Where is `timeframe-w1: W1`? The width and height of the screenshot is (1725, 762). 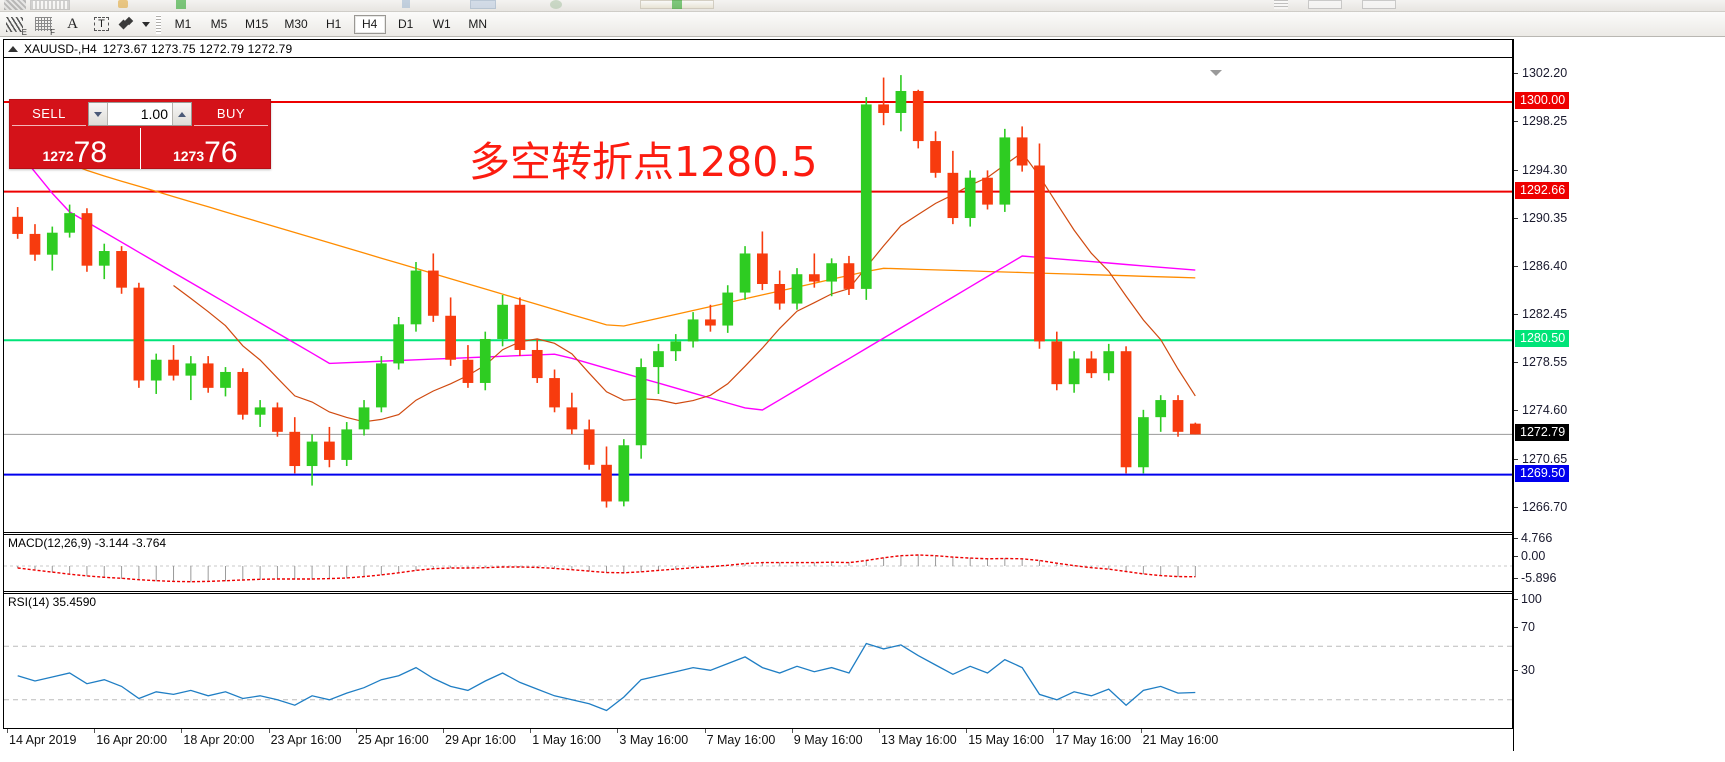
timeframe-w1: W1 is located at coordinates (441, 24).